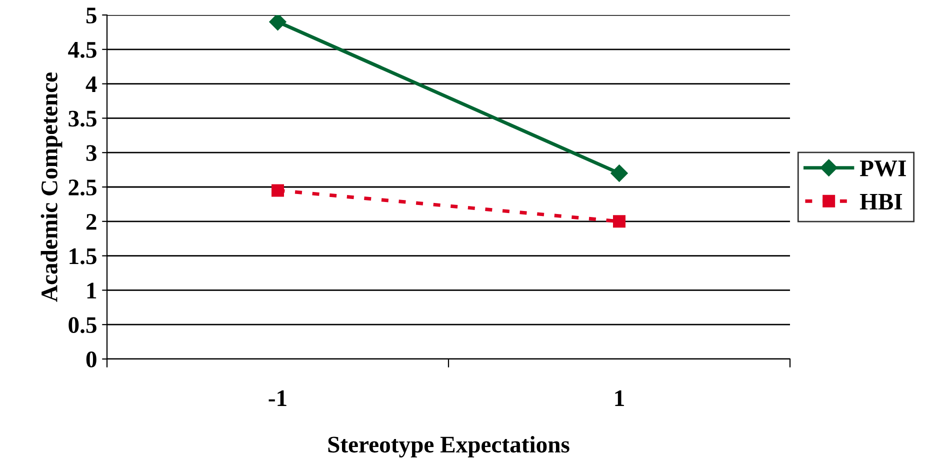  Describe the element at coordinates (82, 188) in the screenshot. I see `y-tick-label: 2.5` at that location.